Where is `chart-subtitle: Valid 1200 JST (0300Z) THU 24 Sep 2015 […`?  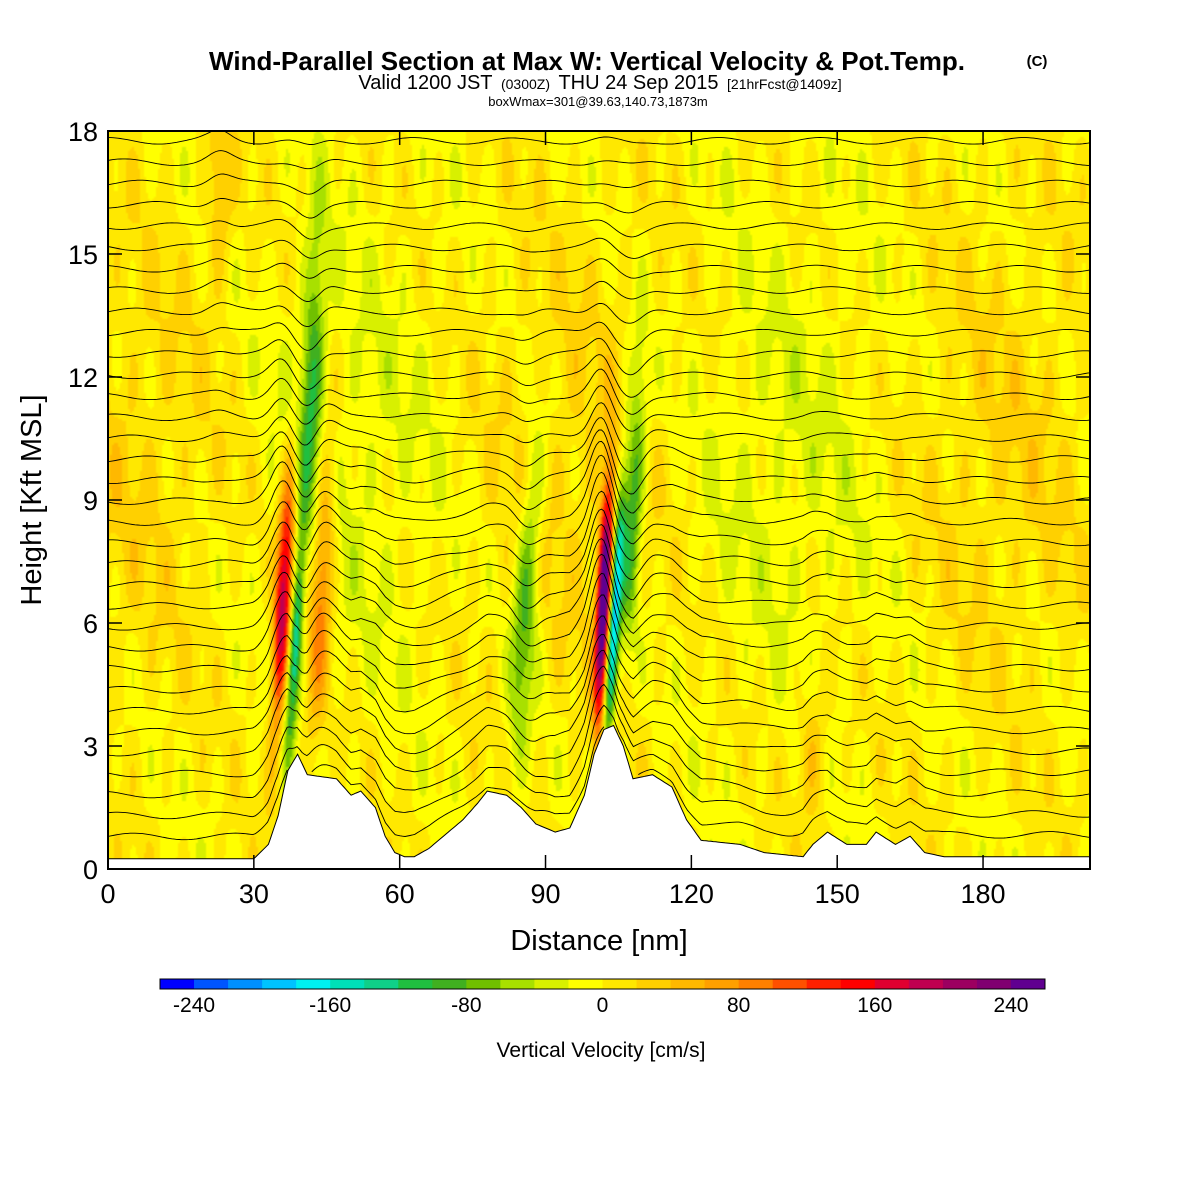
chart-subtitle: Valid 1200 JST (0300Z) THU 24 Sep 2015 [… is located at coordinates (599, 83).